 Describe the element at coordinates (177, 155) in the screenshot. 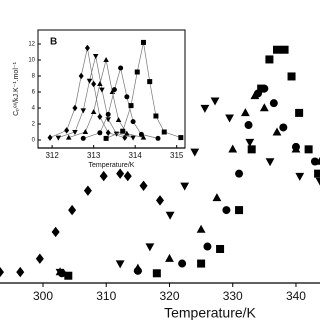

I see `x-tick-label: 315` at that location.